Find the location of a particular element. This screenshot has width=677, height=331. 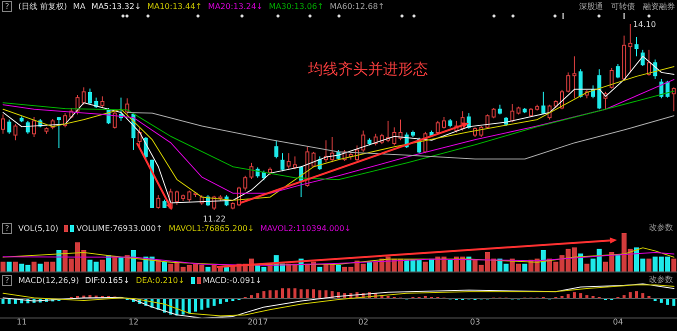

text: 深股通 is located at coordinates (591, 6).